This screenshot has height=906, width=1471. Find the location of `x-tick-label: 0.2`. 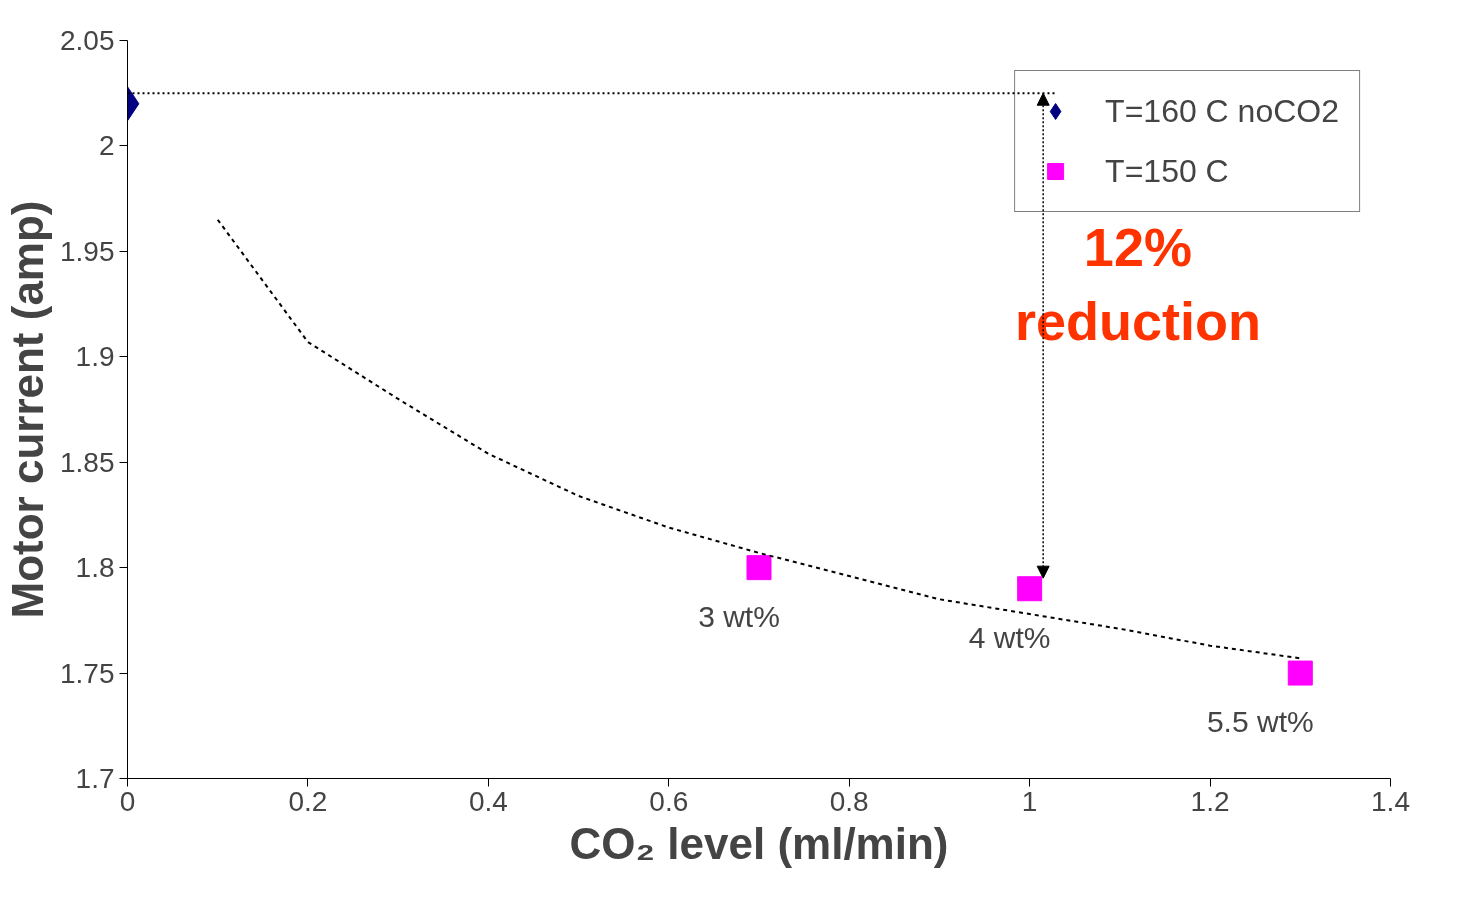

x-tick-label: 0.2 is located at coordinates (308, 801).